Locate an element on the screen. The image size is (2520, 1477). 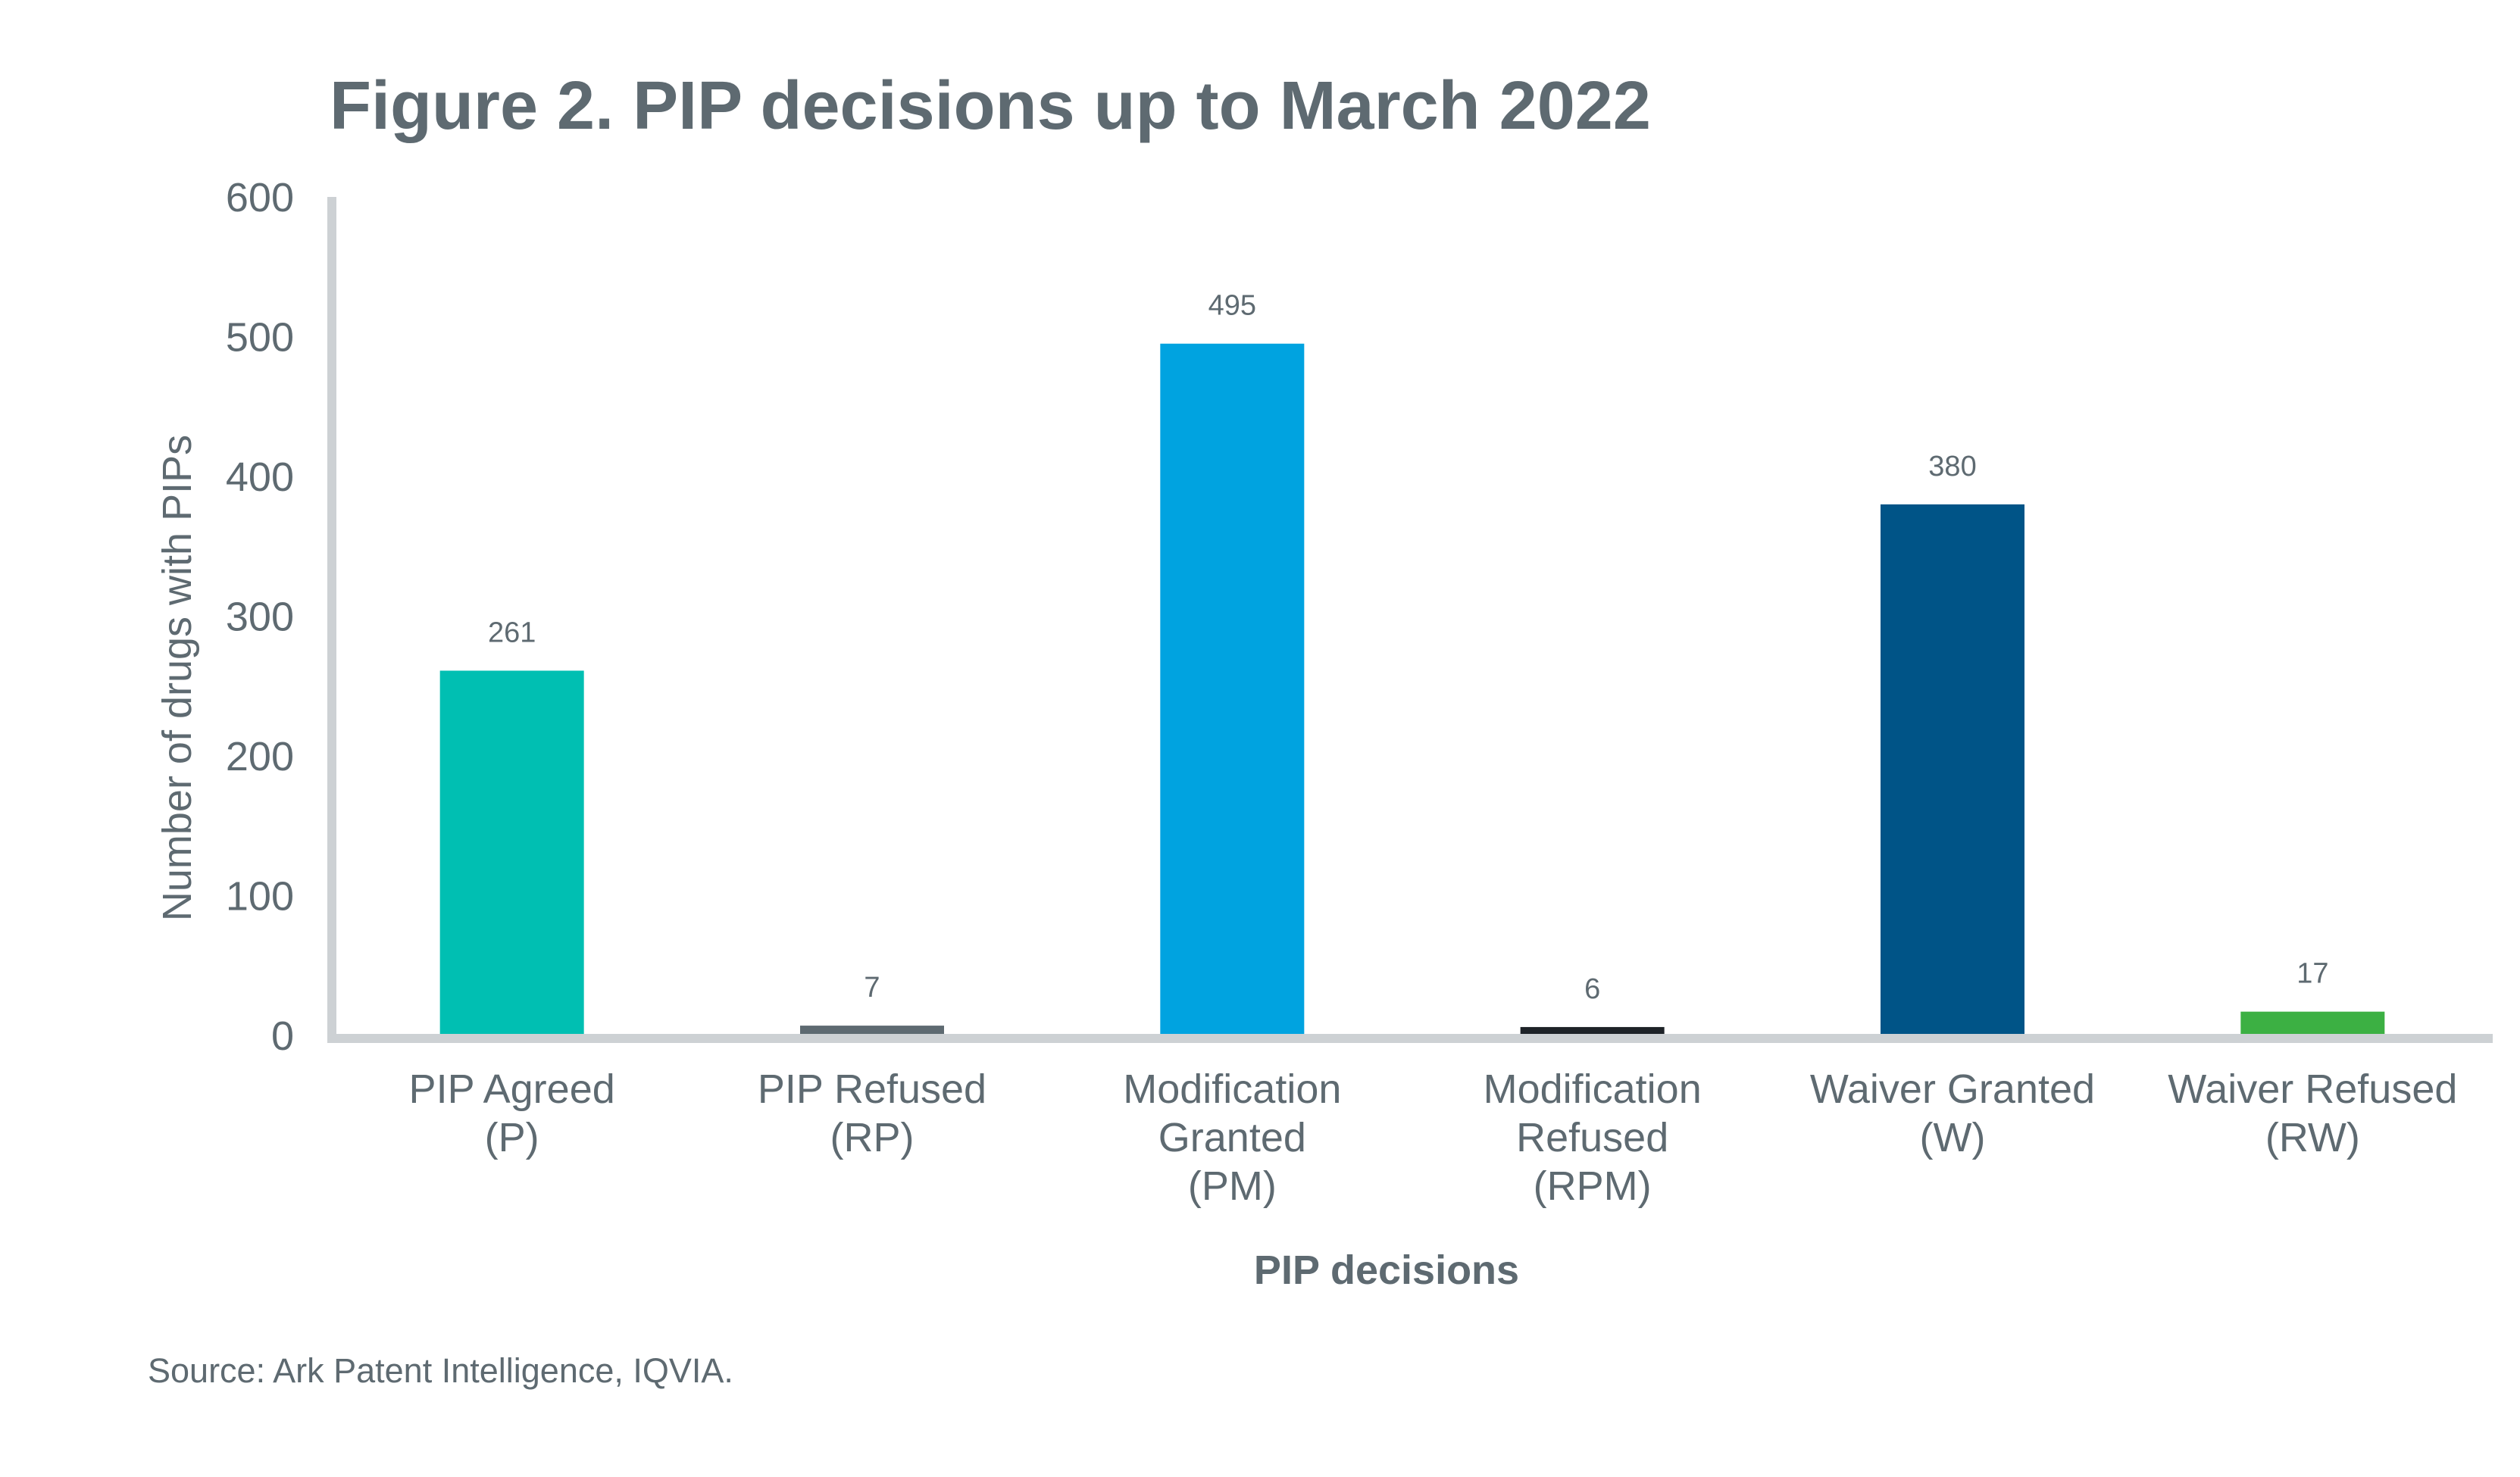
data-label: 380 is located at coordinates (1952, 466).